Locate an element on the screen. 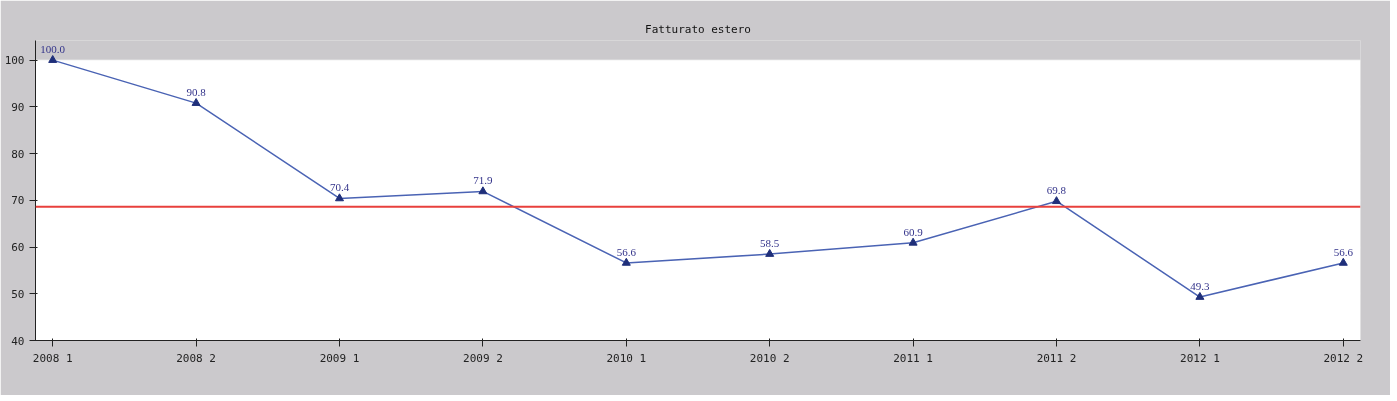 This screenshot has height=401, width=1397. y-tick-label: 90 is located at coordinates (18, 107).